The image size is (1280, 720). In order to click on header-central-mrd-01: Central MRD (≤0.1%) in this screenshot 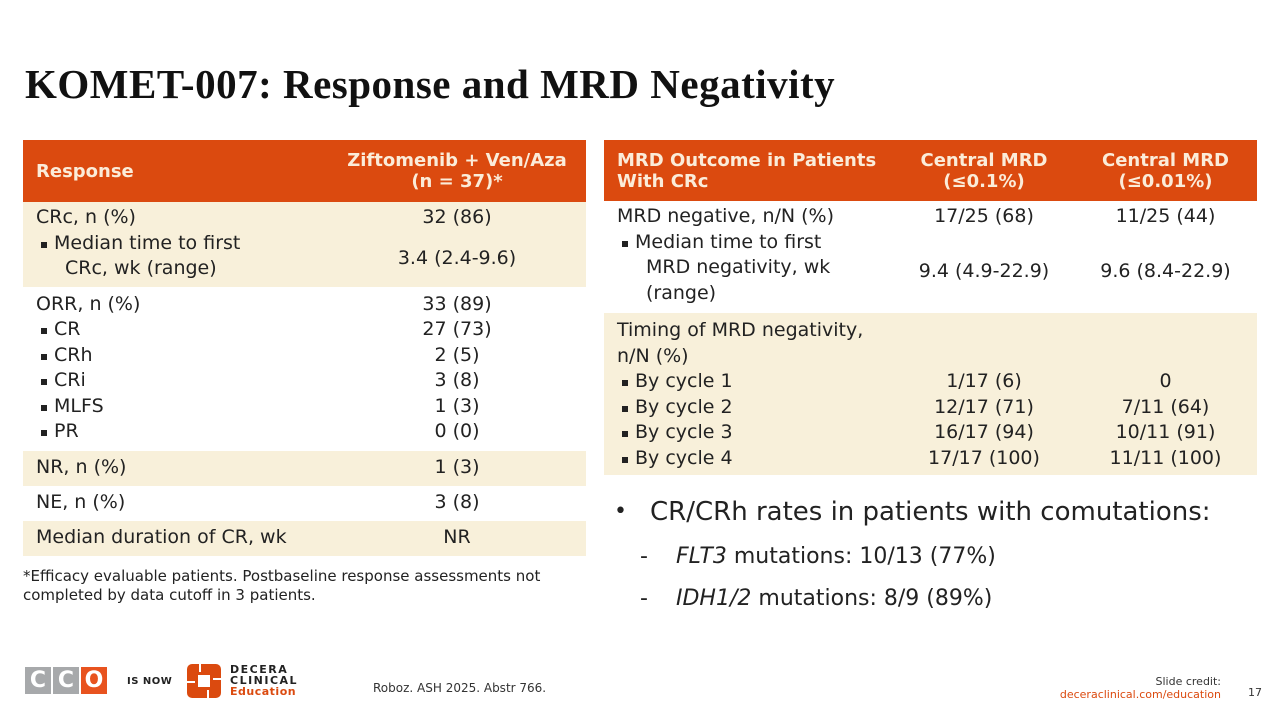, I will do `click(984, 170)`.